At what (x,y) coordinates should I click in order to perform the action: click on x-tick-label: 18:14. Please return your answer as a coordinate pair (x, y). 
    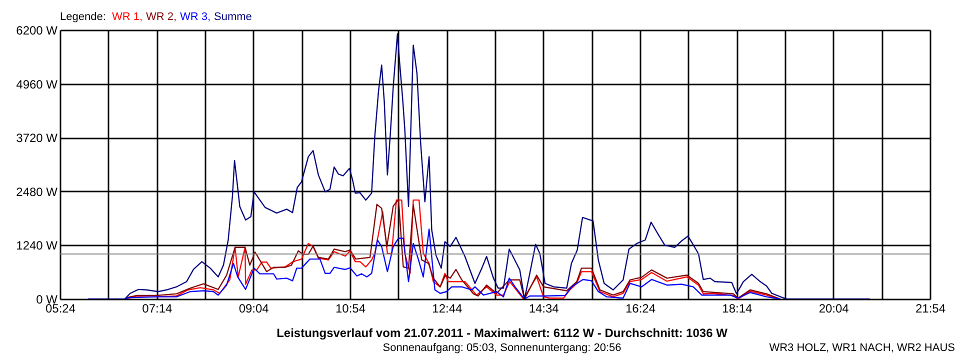
    Looking at the image, I should click on (737, 309).